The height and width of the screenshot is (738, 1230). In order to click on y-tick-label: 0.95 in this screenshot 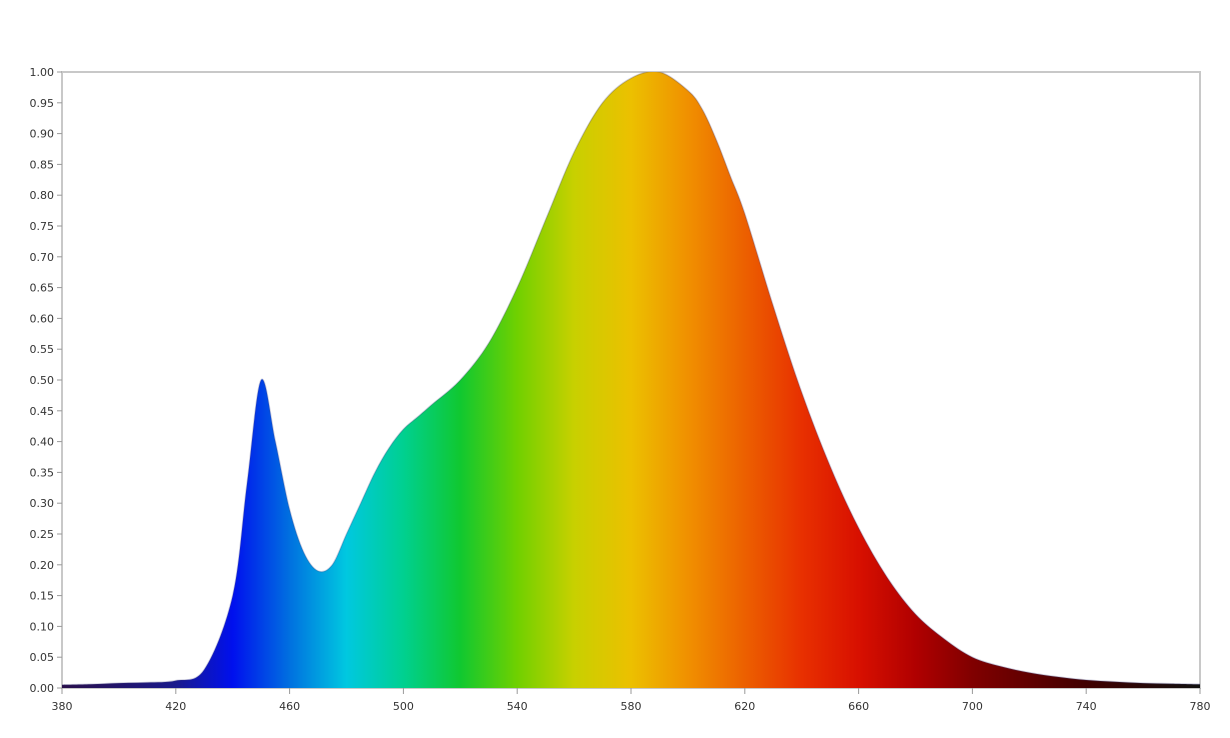, I will do `click(42, 103)`.